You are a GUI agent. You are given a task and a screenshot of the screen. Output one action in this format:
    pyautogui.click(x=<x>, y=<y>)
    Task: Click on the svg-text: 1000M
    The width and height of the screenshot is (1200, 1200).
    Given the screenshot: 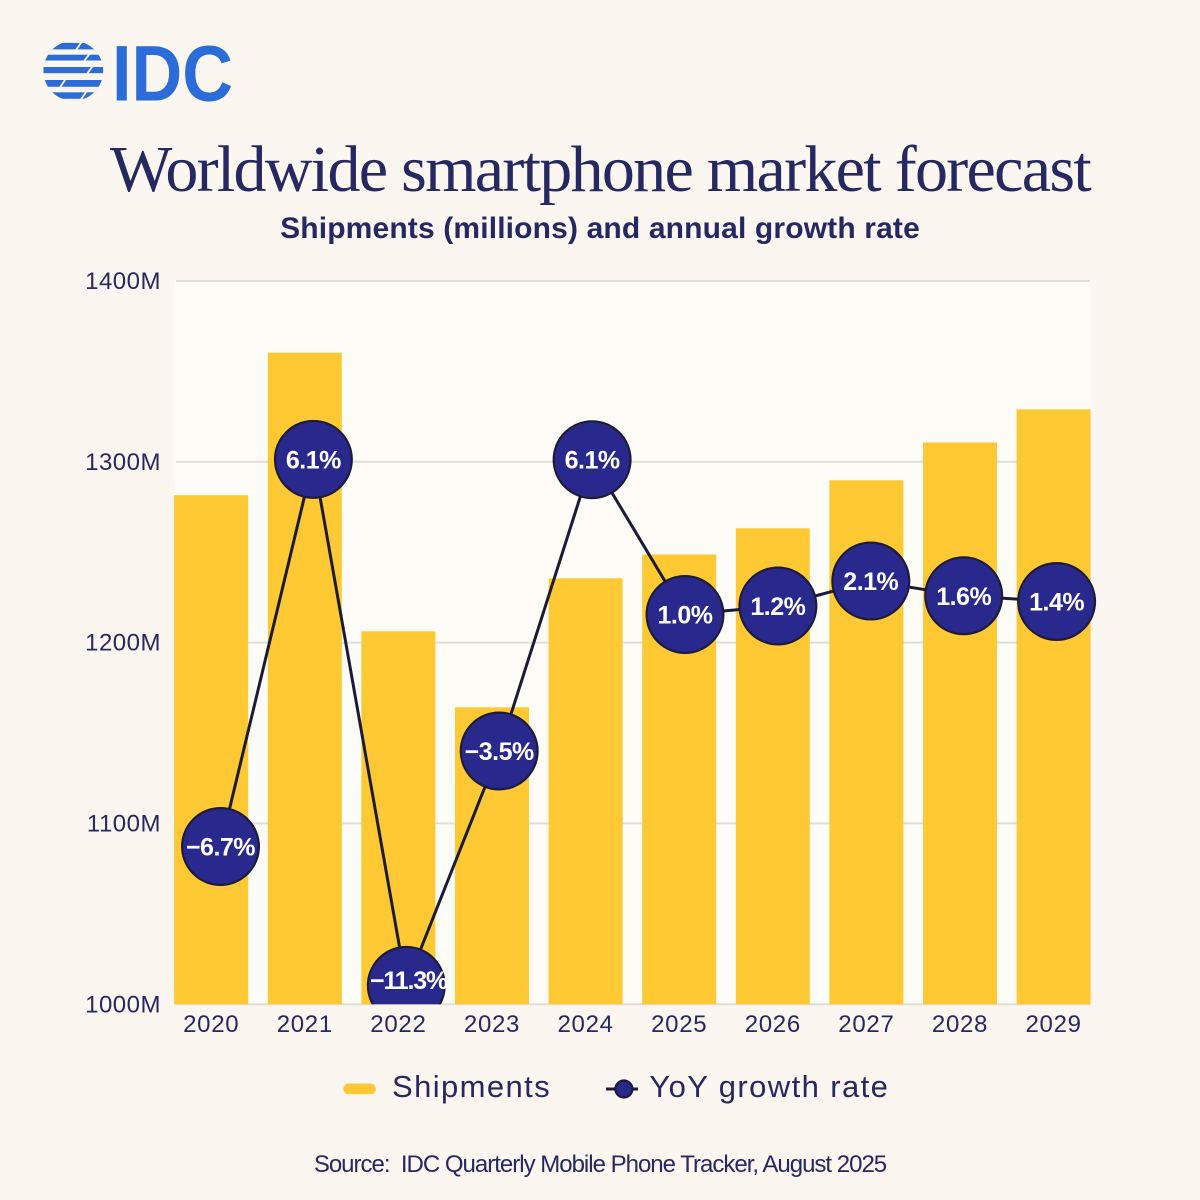 What is the action you would take?
    pyautogui.click(x=123, y=1004)
    